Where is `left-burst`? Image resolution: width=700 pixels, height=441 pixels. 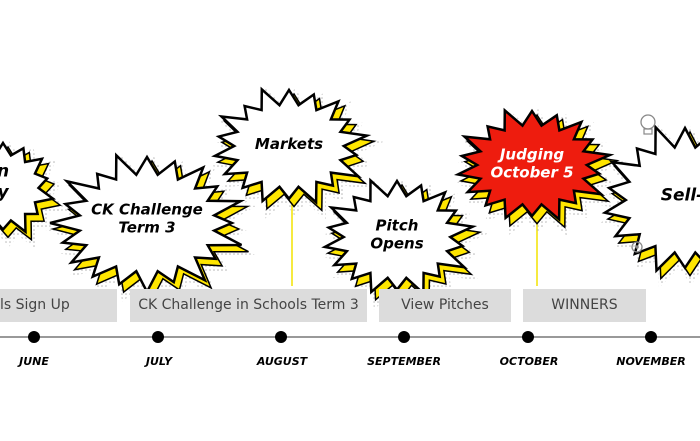 left-burst is located at coordinates (35, 195).